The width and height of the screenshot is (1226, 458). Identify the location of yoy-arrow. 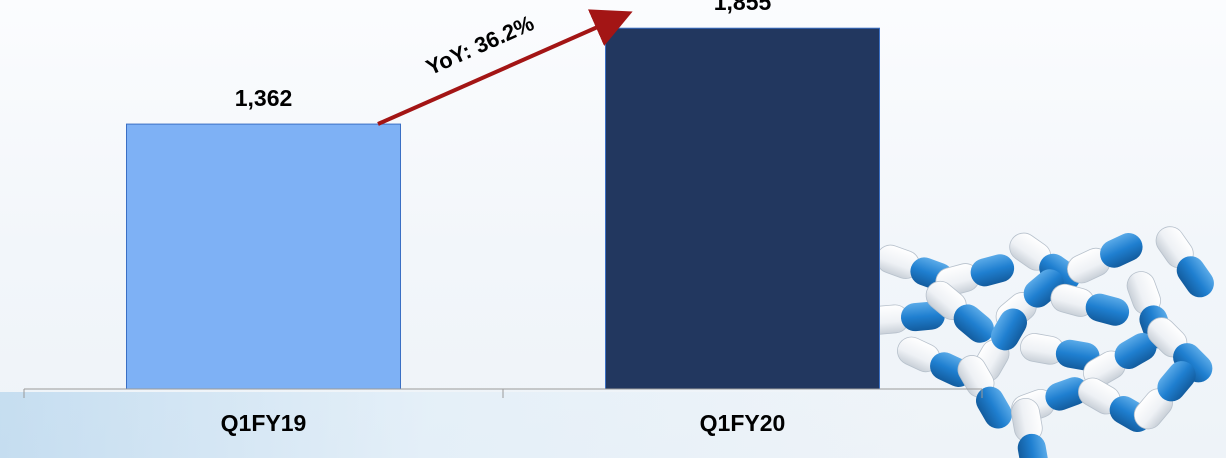
(505, 67).